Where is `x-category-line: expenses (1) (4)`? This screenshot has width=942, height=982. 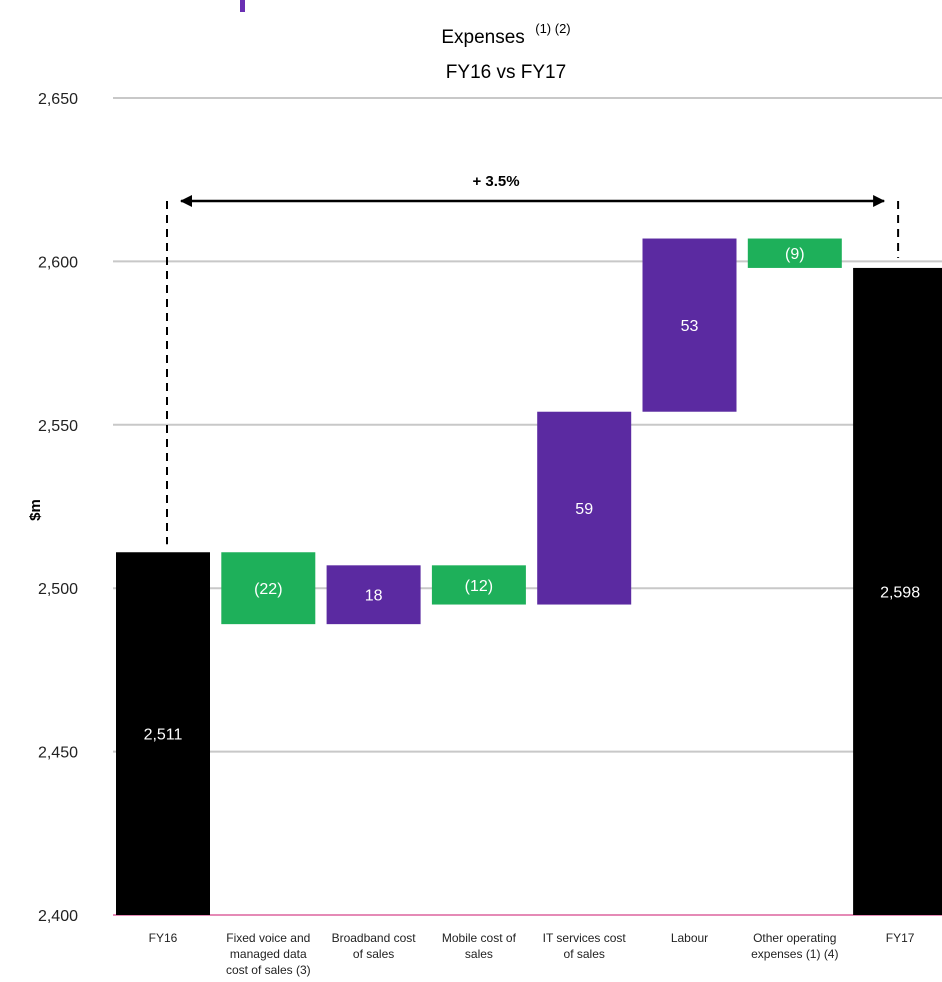
x-category-line: expenses (1) (4) is located at coordinates (794, 954).